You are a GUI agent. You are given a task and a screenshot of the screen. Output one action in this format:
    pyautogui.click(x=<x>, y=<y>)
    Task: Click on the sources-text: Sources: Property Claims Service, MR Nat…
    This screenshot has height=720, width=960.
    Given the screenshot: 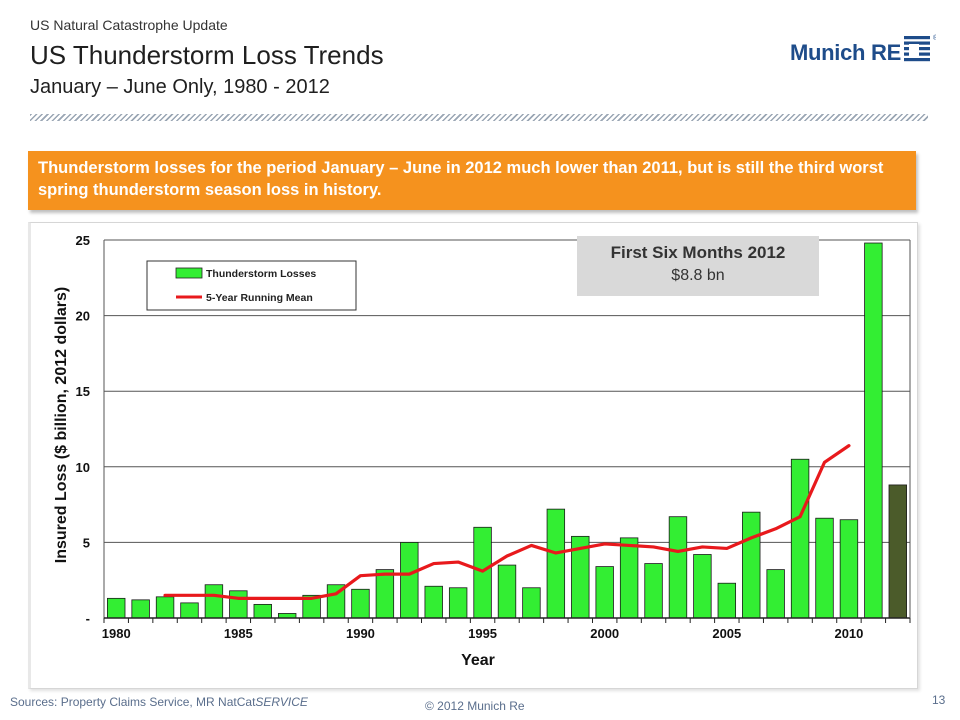 What is the action you would take?
    pyautogui.click(x=133, y=702)
    